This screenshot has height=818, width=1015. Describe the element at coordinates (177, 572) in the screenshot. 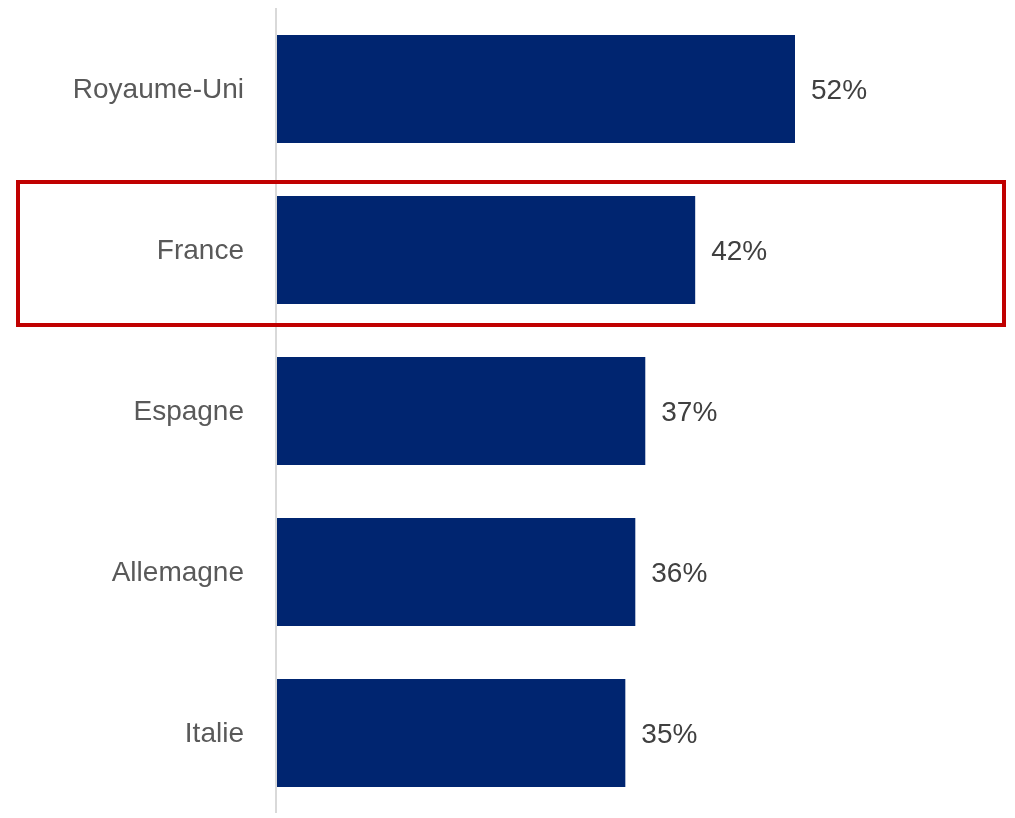

I see `y-tick-label: Allemagne` at that location.